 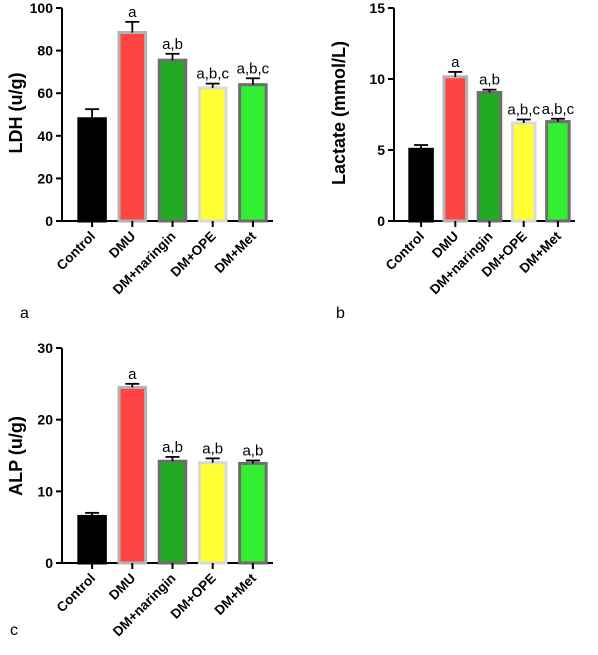 I want to click on y-tick-label: 40, so click(x=45, y=136).